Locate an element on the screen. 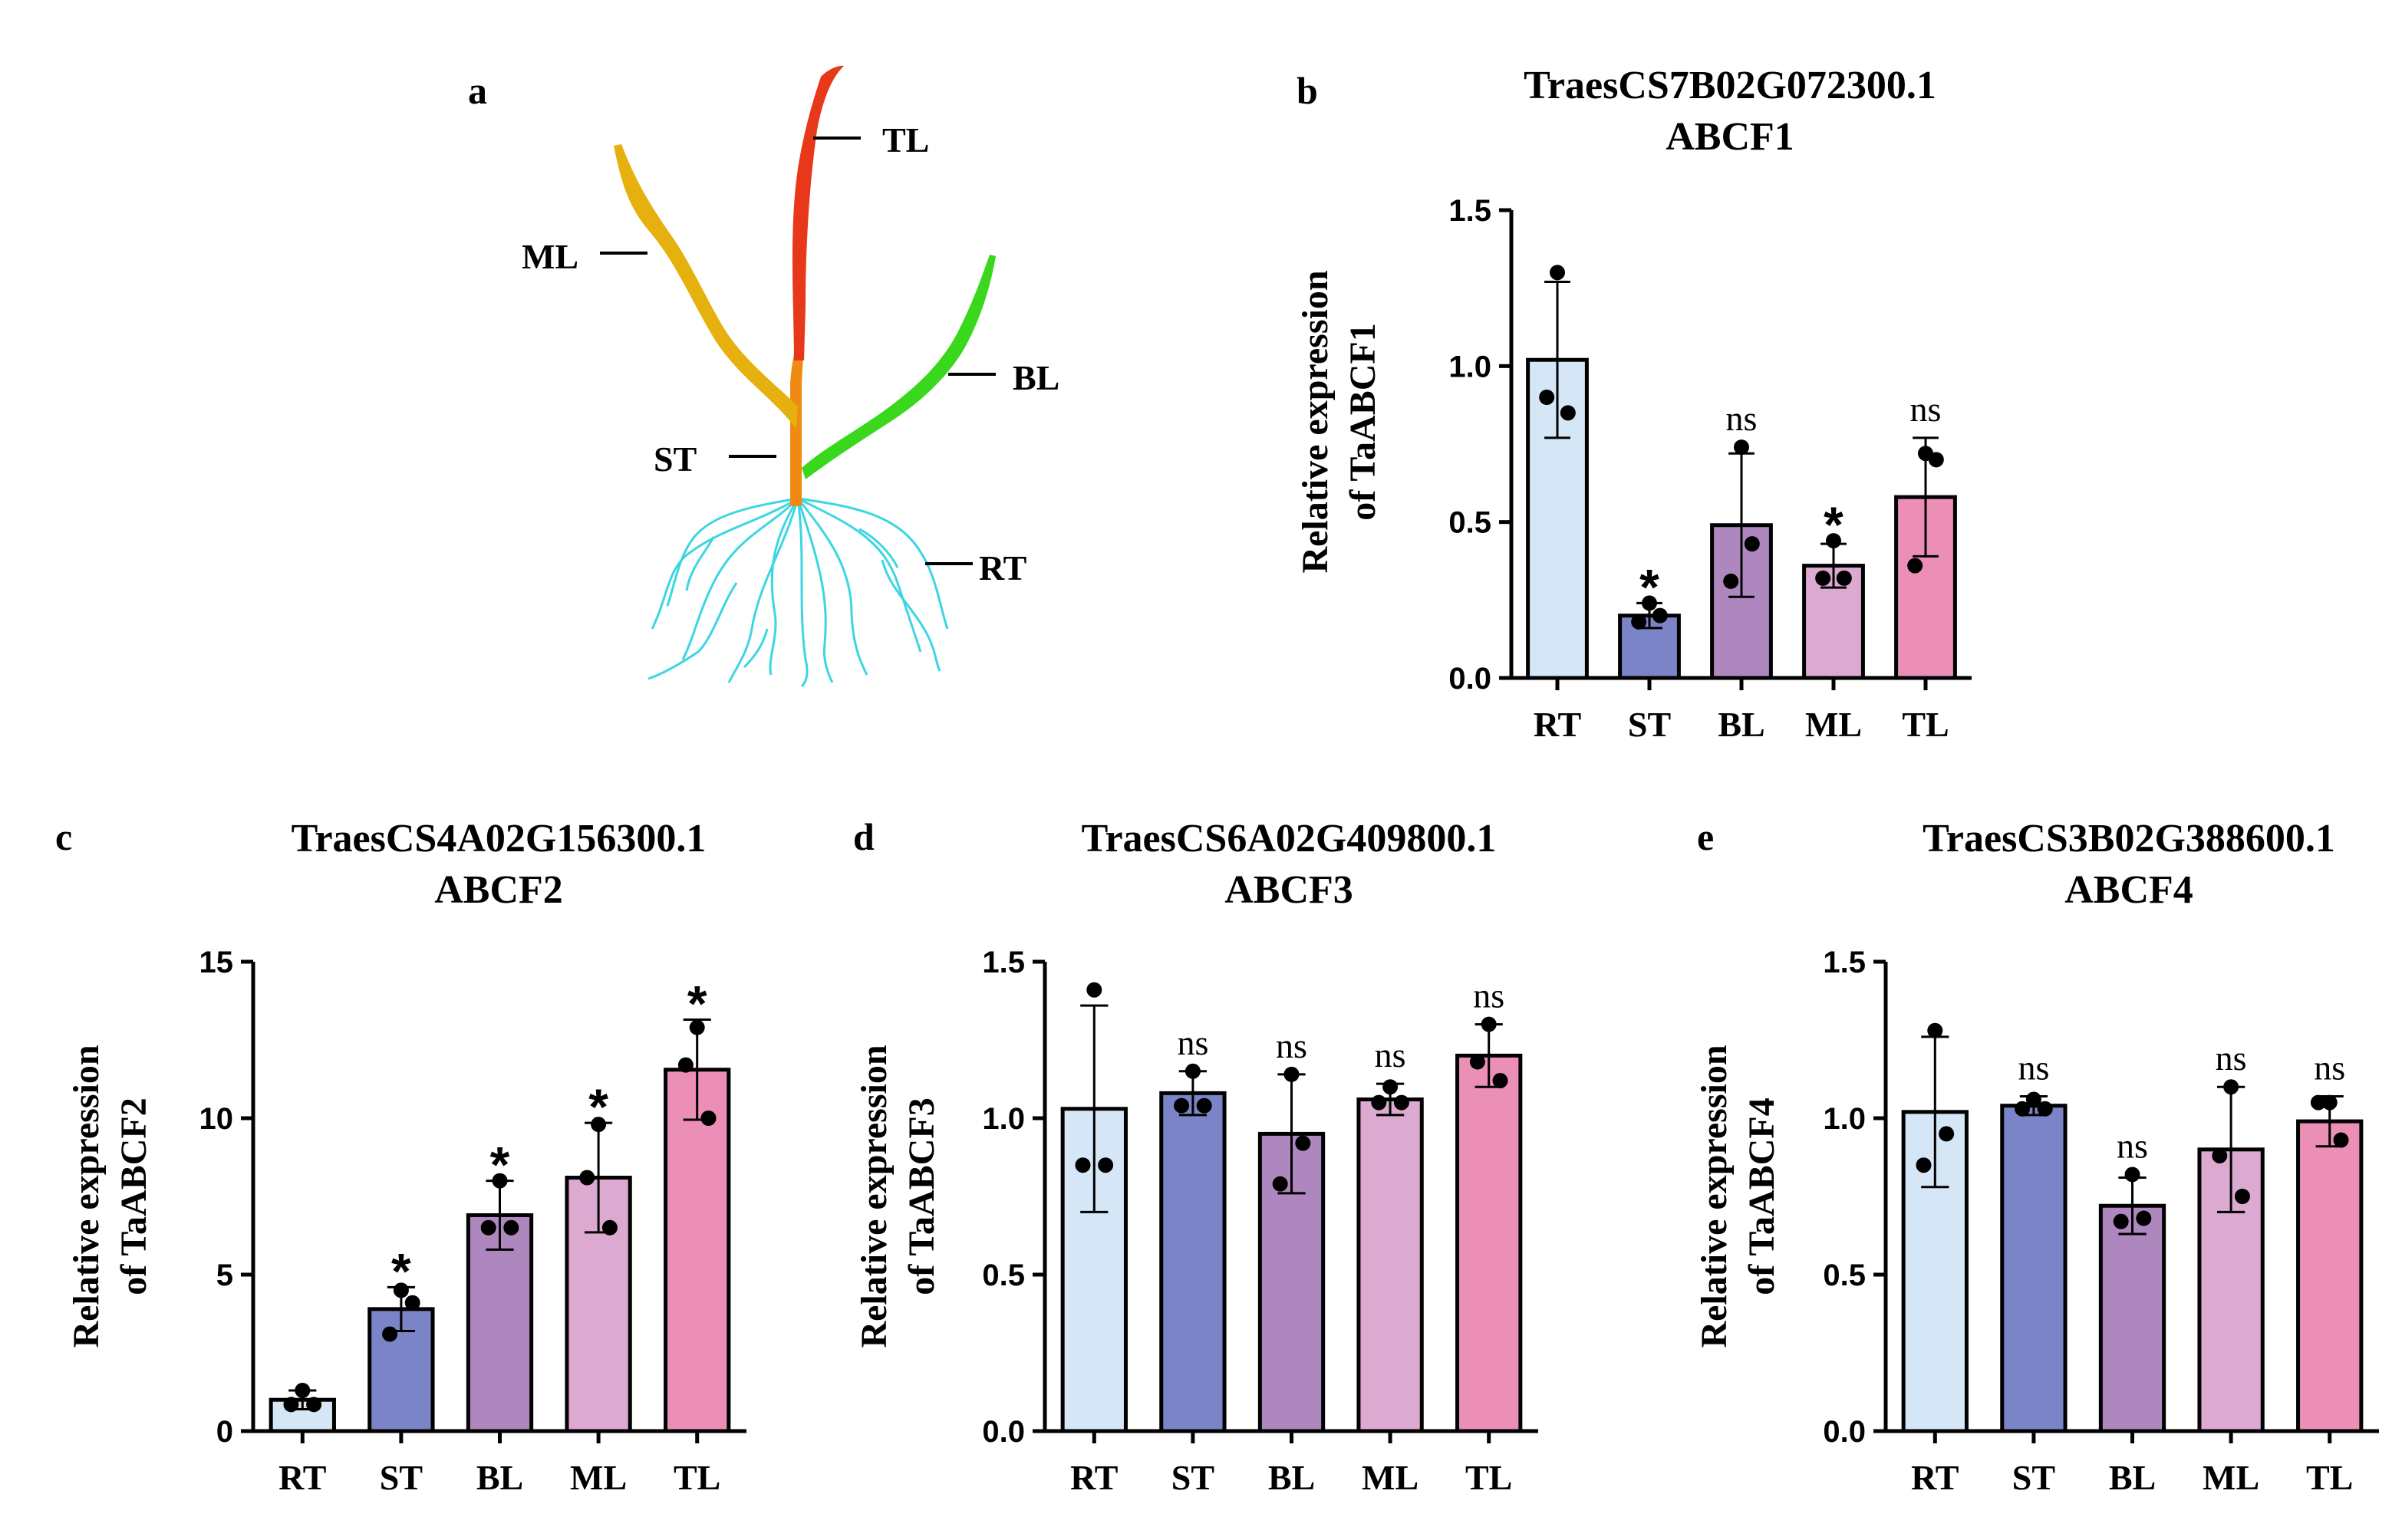  y-tick-label: 1.0 is located at coordinates (1469, 366).